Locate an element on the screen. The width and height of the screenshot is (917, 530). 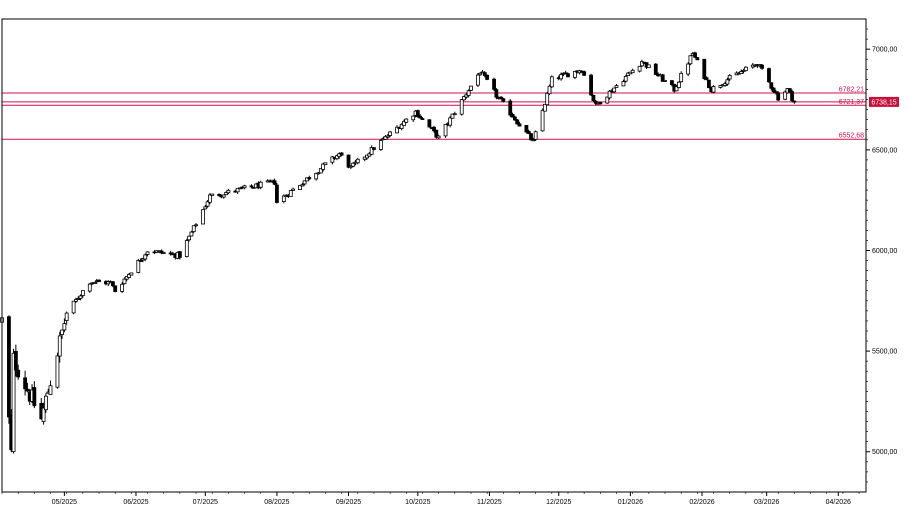
y-tick-label: 6000,00 is located at coordinates (884, 251).